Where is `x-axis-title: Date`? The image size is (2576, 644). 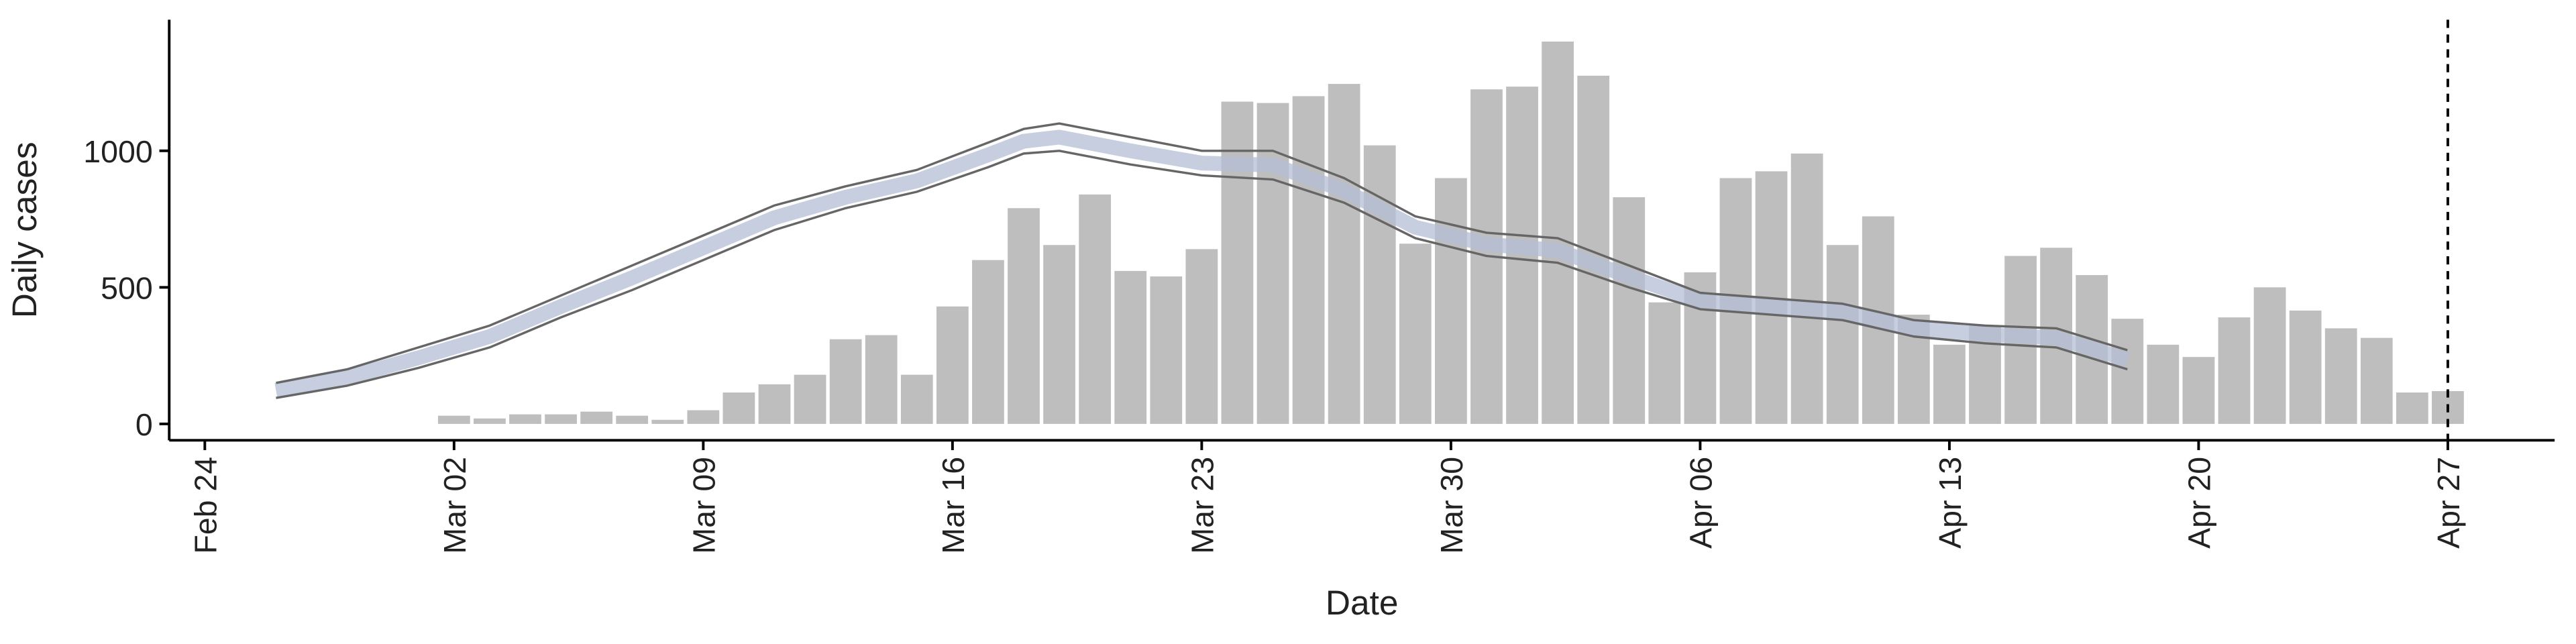 x-axis-title: Date is located at coordinates (1362, 602).